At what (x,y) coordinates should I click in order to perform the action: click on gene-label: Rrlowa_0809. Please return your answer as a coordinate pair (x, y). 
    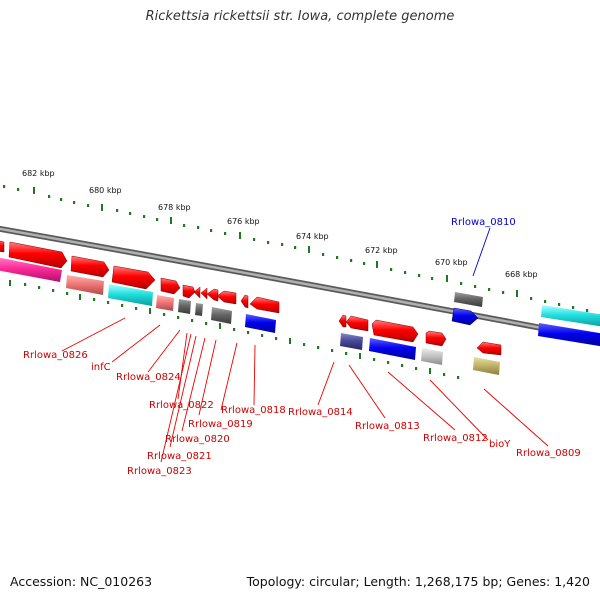
    Looking at the image, I should click on (548, 453).